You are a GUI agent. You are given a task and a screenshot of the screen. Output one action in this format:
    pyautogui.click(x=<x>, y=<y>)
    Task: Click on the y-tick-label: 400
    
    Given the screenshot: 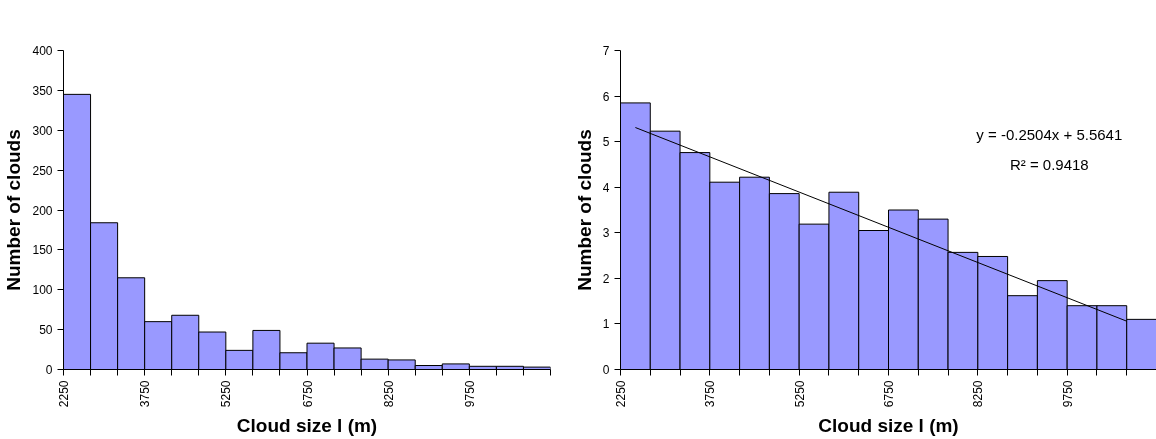 What is the action you would take?
    pyautogui.click(x=42, y=51)
    